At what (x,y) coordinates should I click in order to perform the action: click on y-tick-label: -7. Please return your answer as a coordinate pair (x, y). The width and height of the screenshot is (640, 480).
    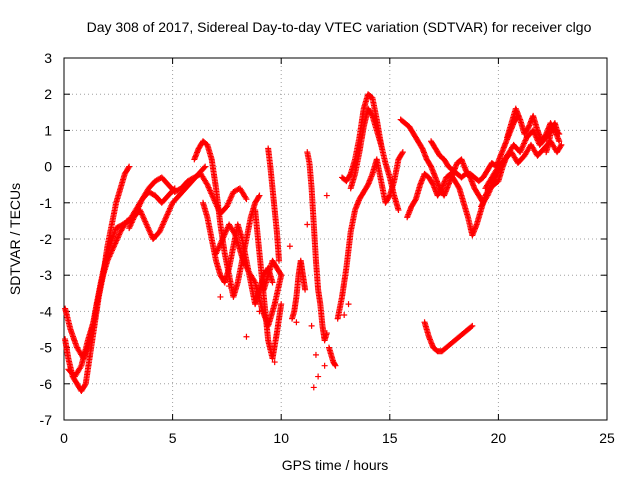
    Looking at the image, I should click on (46, 420).